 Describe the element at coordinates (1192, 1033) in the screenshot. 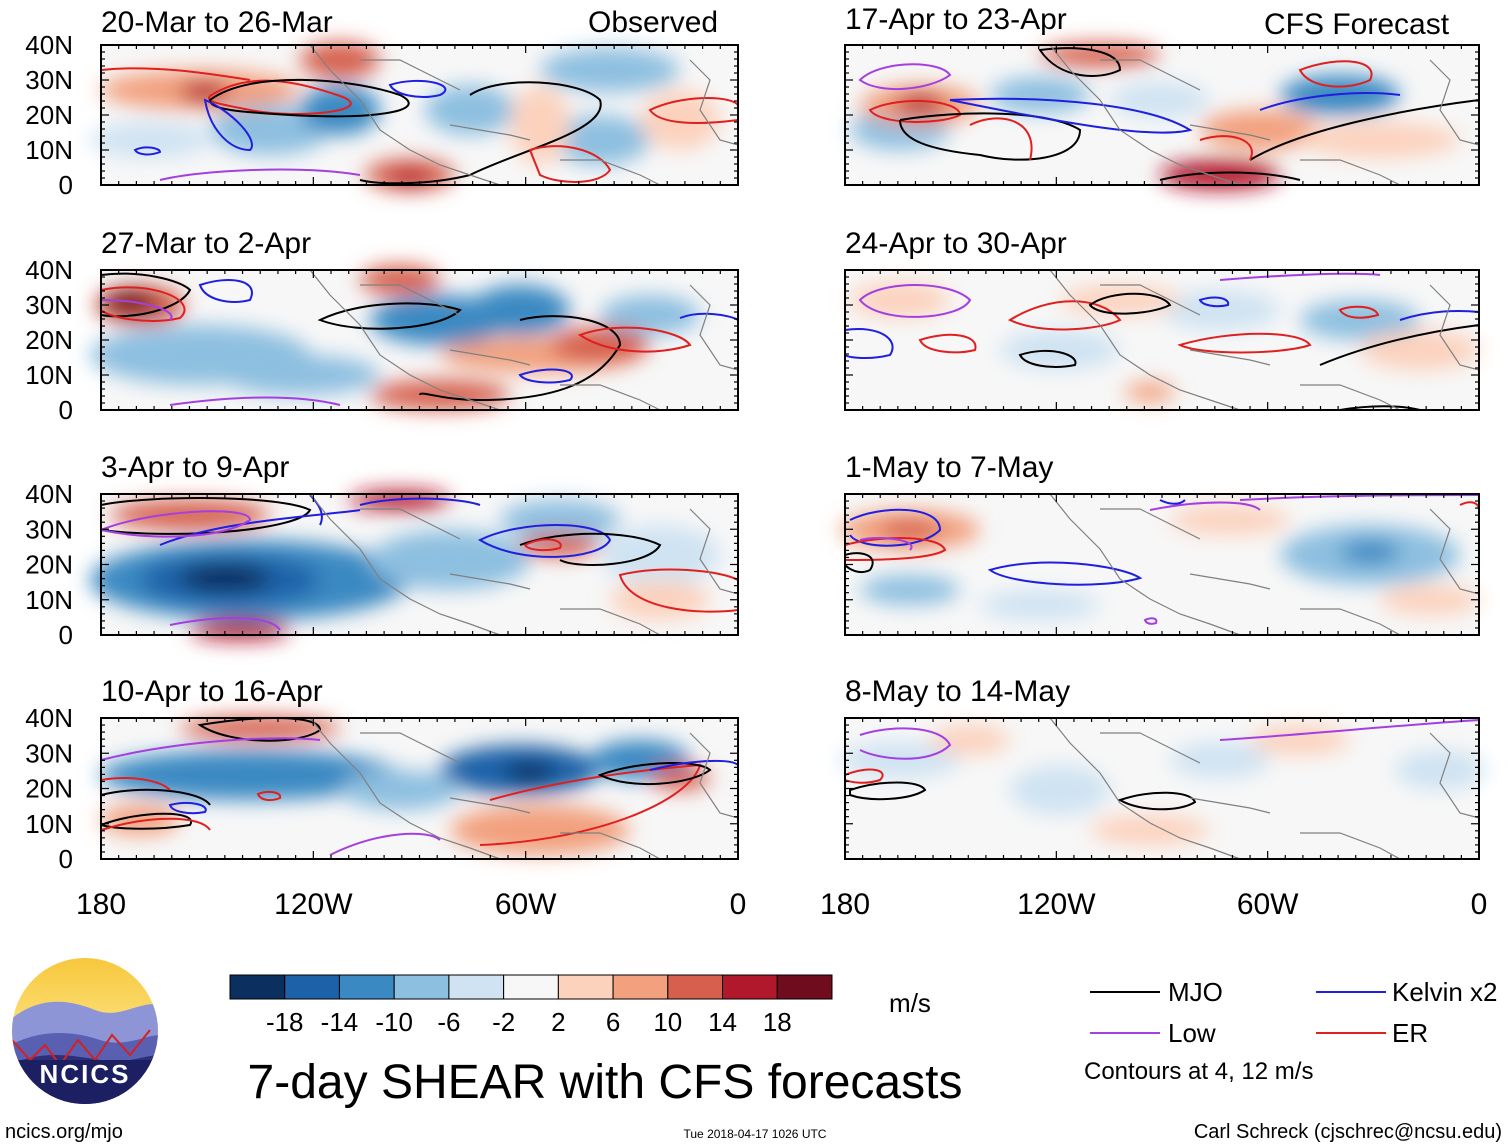

I see `legend-label-low: Low` at that location.